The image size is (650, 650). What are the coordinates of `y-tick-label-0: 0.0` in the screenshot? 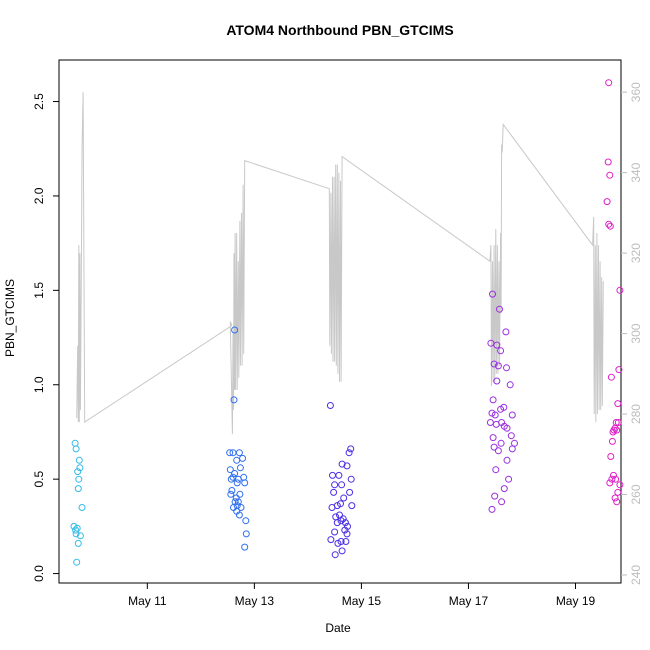 It's located at (39, 573).